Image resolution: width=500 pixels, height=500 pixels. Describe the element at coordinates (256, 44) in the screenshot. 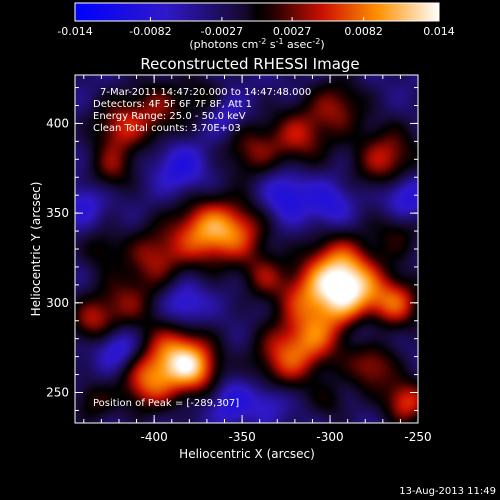

I see `colorbar-label: (photons cm-2 s-1 asec-2)` at that location.